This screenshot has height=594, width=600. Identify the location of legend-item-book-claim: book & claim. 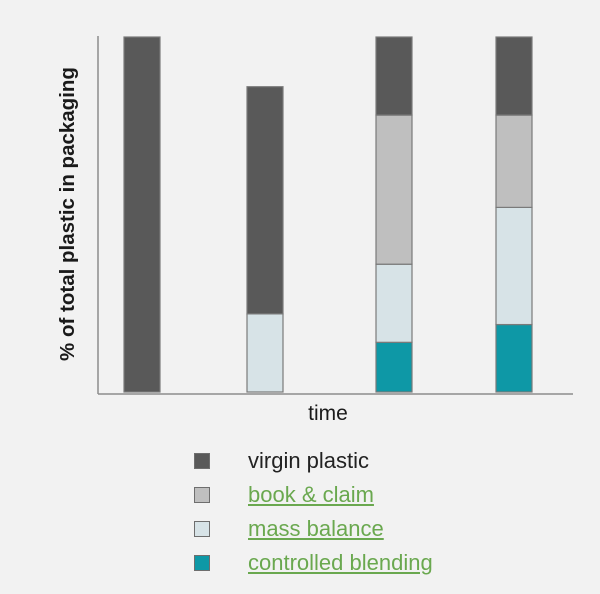
(382, 495).